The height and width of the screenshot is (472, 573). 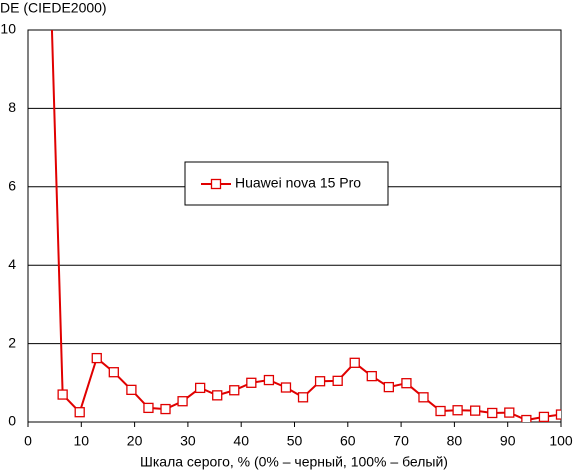 What do you see at coordinates (8, 29) in the screenshot?
I see `y-tick-label: 10` at bounding box center [8, 29].